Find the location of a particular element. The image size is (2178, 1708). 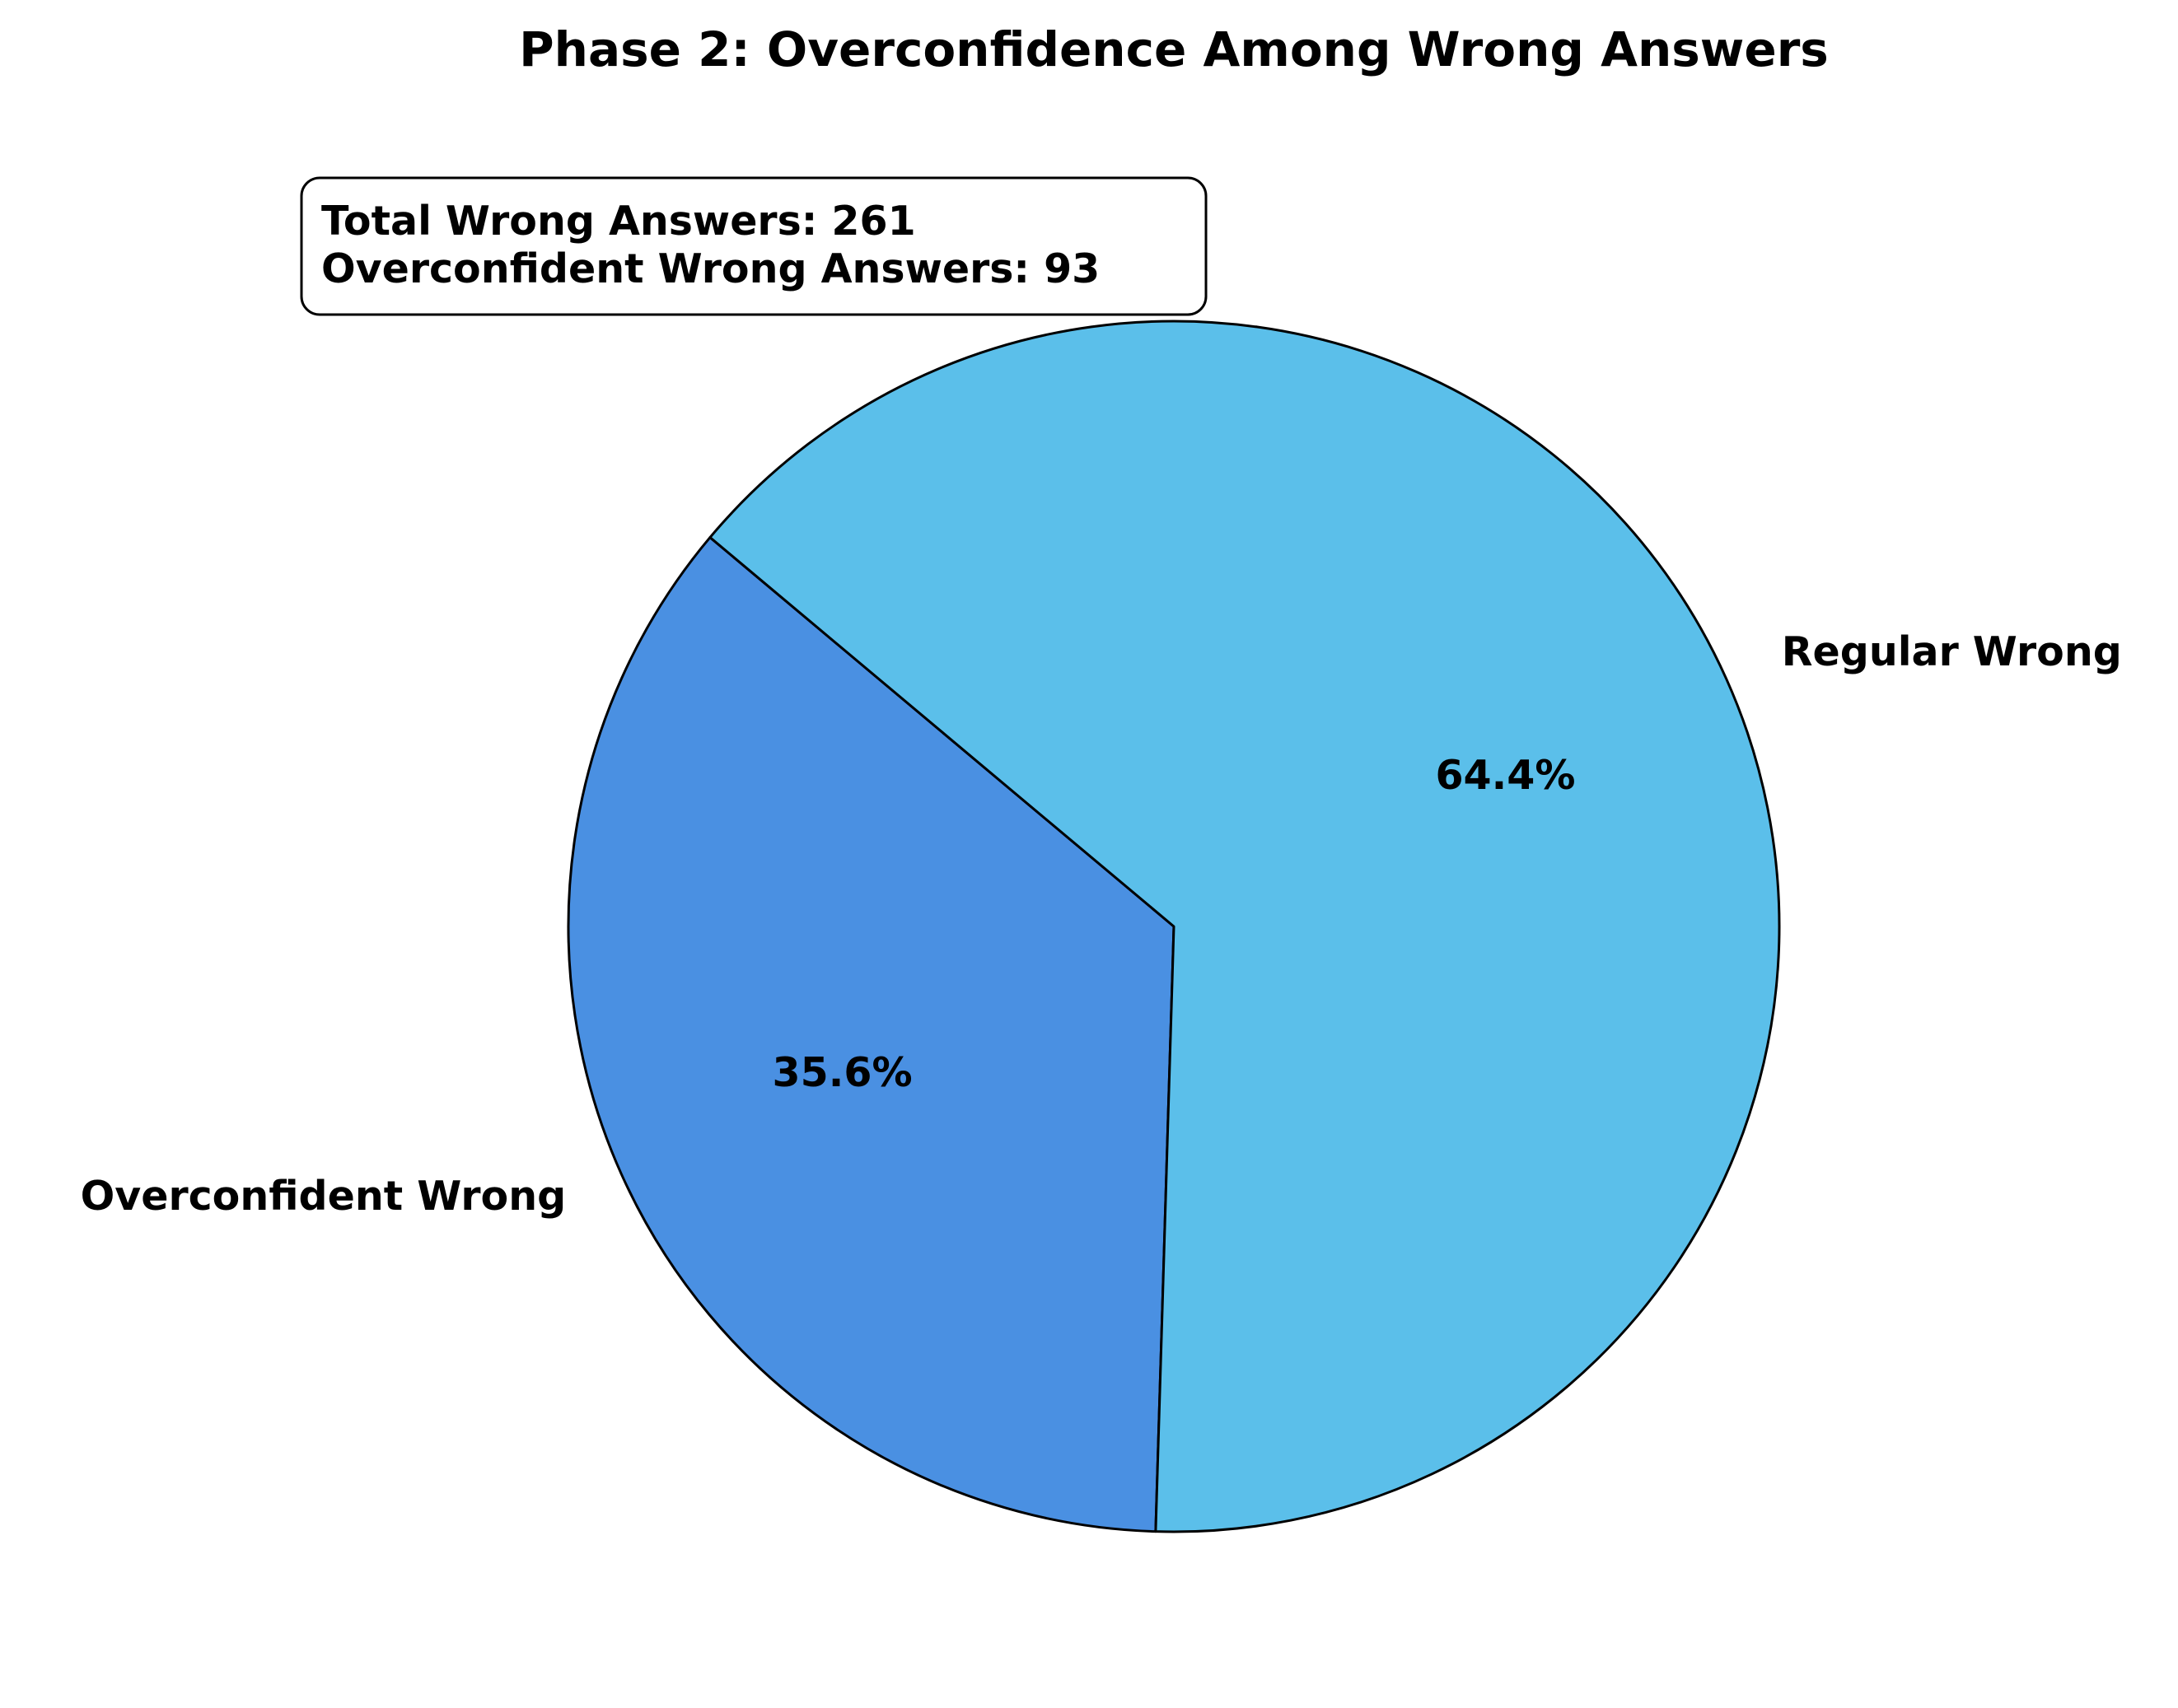

info-total-wrong: Total Wrong Answers: 261 is located at coordinates (618, 221).